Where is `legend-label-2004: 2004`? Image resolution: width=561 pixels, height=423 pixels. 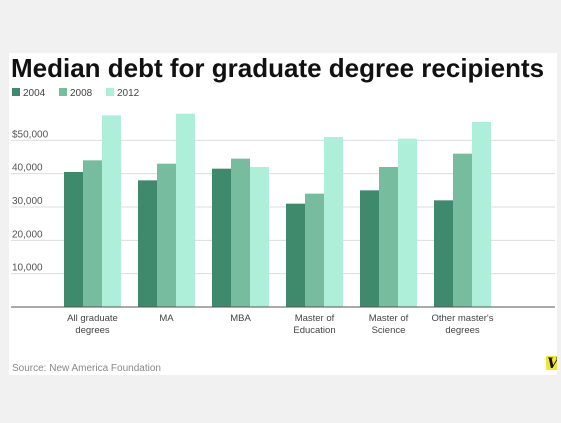 legend-label-2004: 2004 is located at coordinates (34, 93).